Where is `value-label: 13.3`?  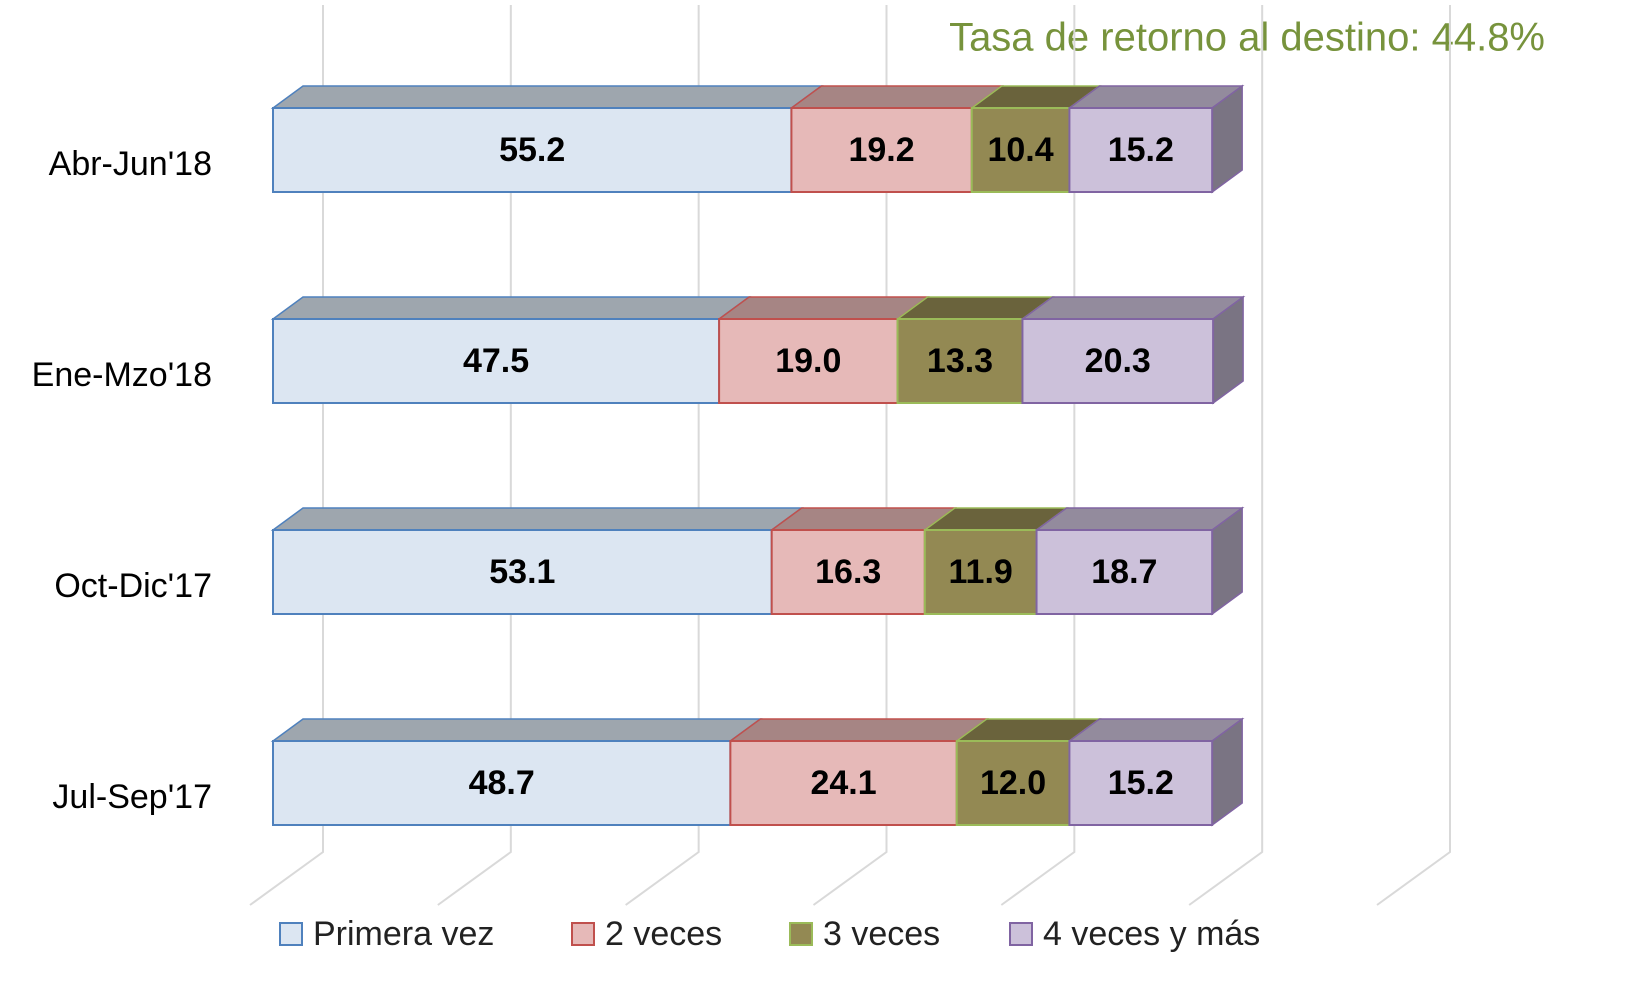
value-label: 13.3 is located at coordinates (960, 361).